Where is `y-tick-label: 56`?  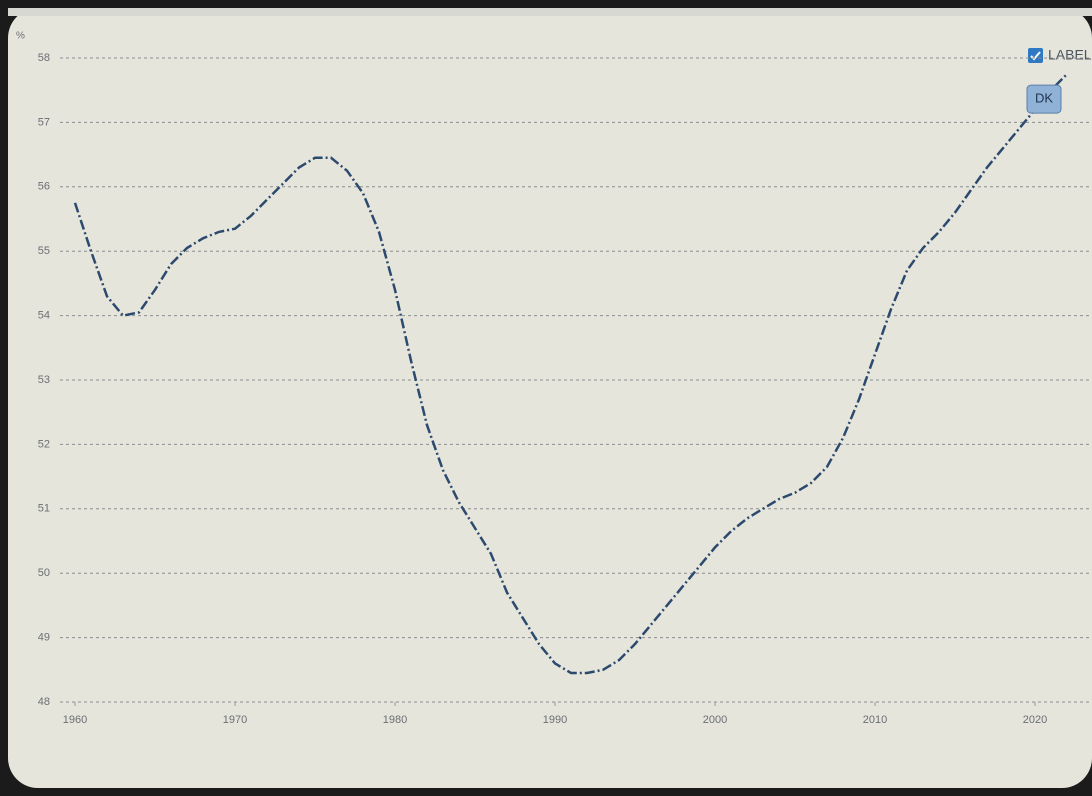
y-tick-label: 56 is located at coordinates (44, 187).